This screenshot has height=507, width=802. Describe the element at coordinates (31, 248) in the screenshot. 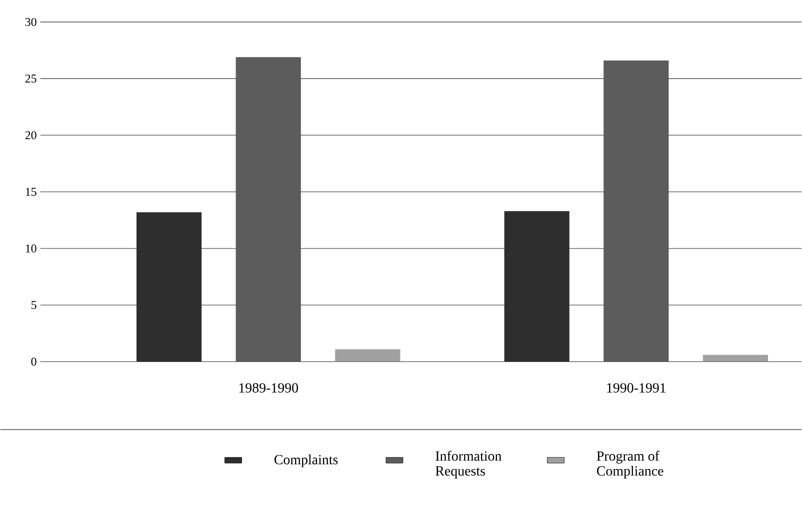

I see `y-tick-label: 10` at that location.